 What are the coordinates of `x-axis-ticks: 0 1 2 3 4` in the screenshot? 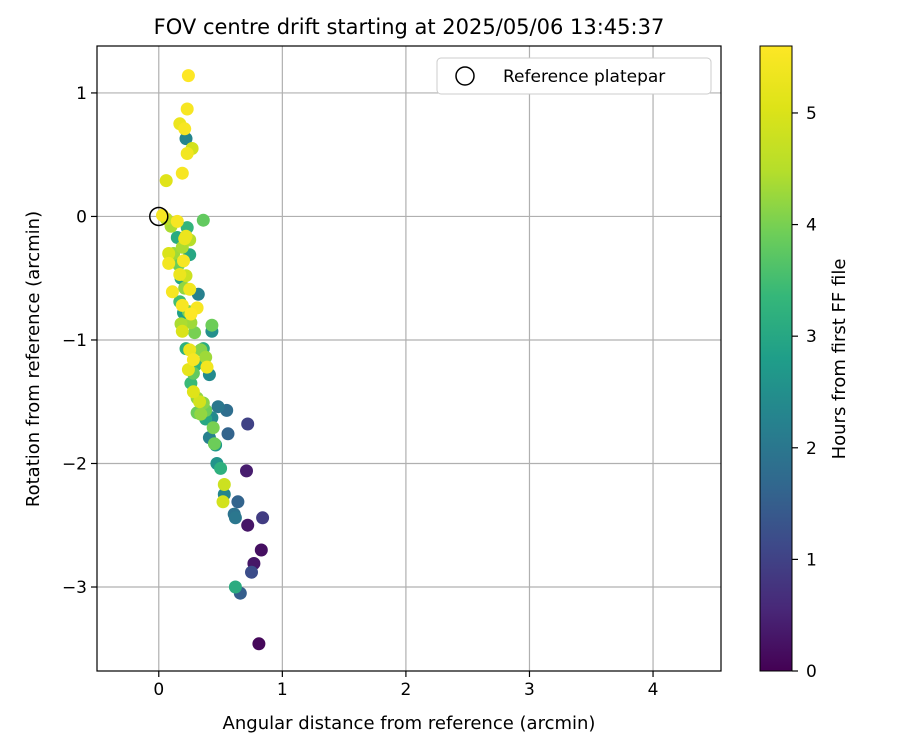 It's located at (405, 685).